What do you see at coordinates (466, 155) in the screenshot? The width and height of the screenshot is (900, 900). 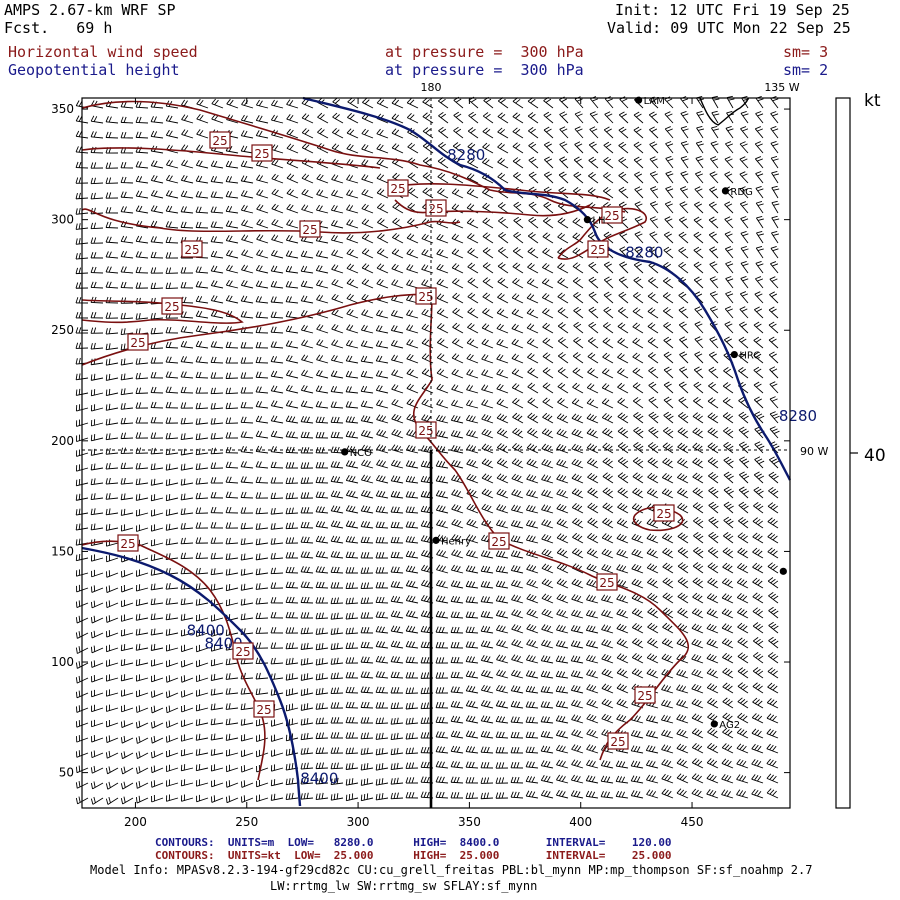 I see `height-contour-label: 8280` at bounding box center [466, 155].